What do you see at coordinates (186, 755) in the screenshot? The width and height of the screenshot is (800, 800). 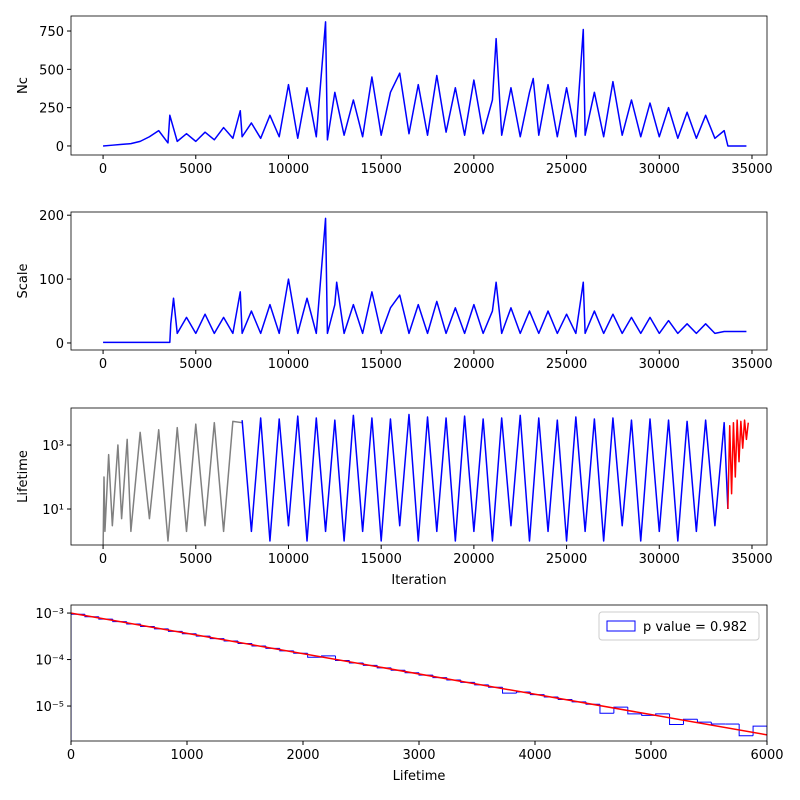 I see `x-tick-label: 1000` at bounding box center [186, 755].